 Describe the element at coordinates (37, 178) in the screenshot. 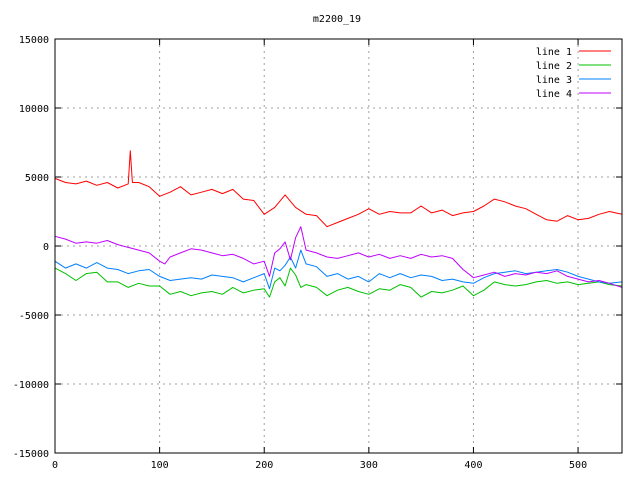

I see `y-tick-label: 5000` at that location.